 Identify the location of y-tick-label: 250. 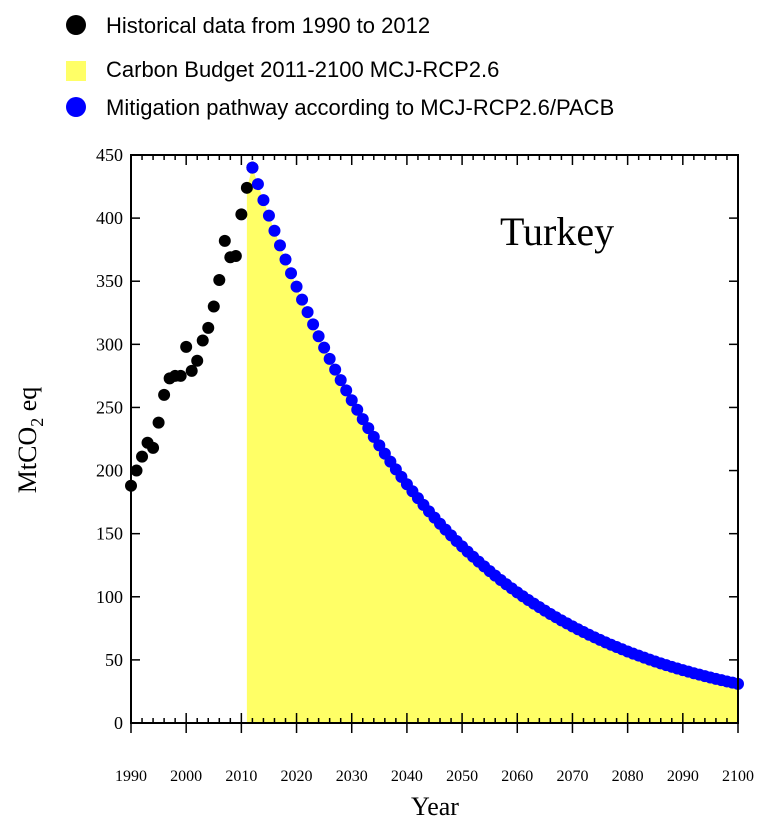
(109, 407).